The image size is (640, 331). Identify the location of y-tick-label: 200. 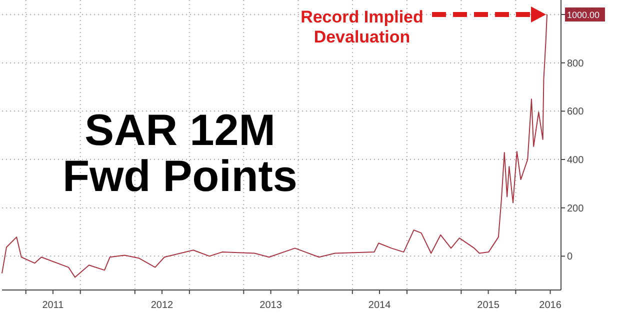
(575, 208).